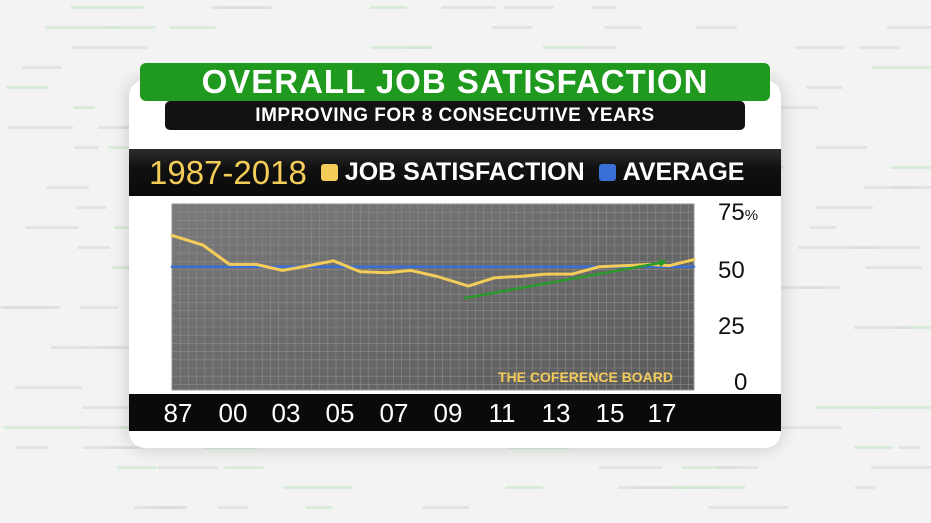 The height and width of the screenshot is (523, 931). Describe the element at coordinates (228, 172) in the screenshot. I see `legend-date-range: 1987-2018` at that location.